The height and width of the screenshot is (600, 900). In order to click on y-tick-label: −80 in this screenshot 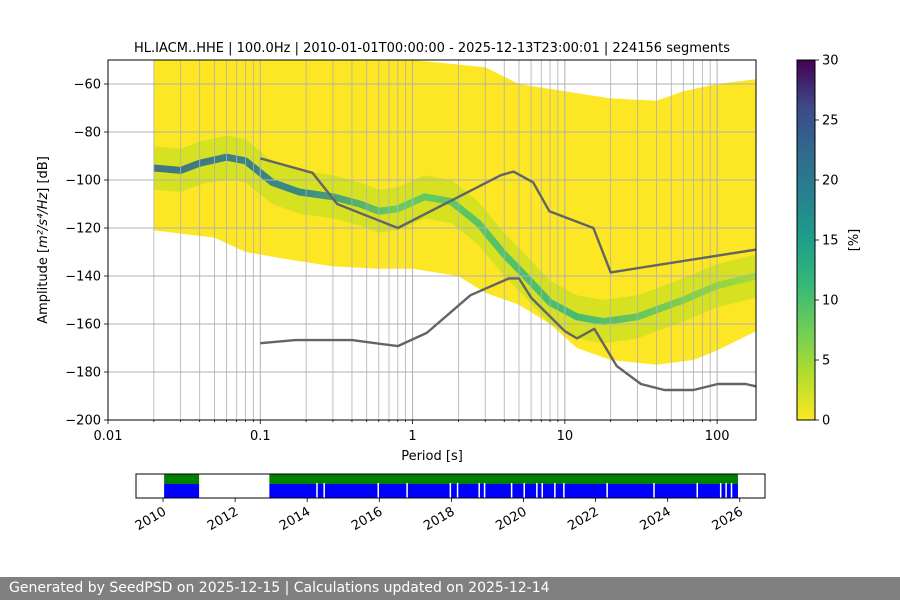, I will do `click(87, 133)`.